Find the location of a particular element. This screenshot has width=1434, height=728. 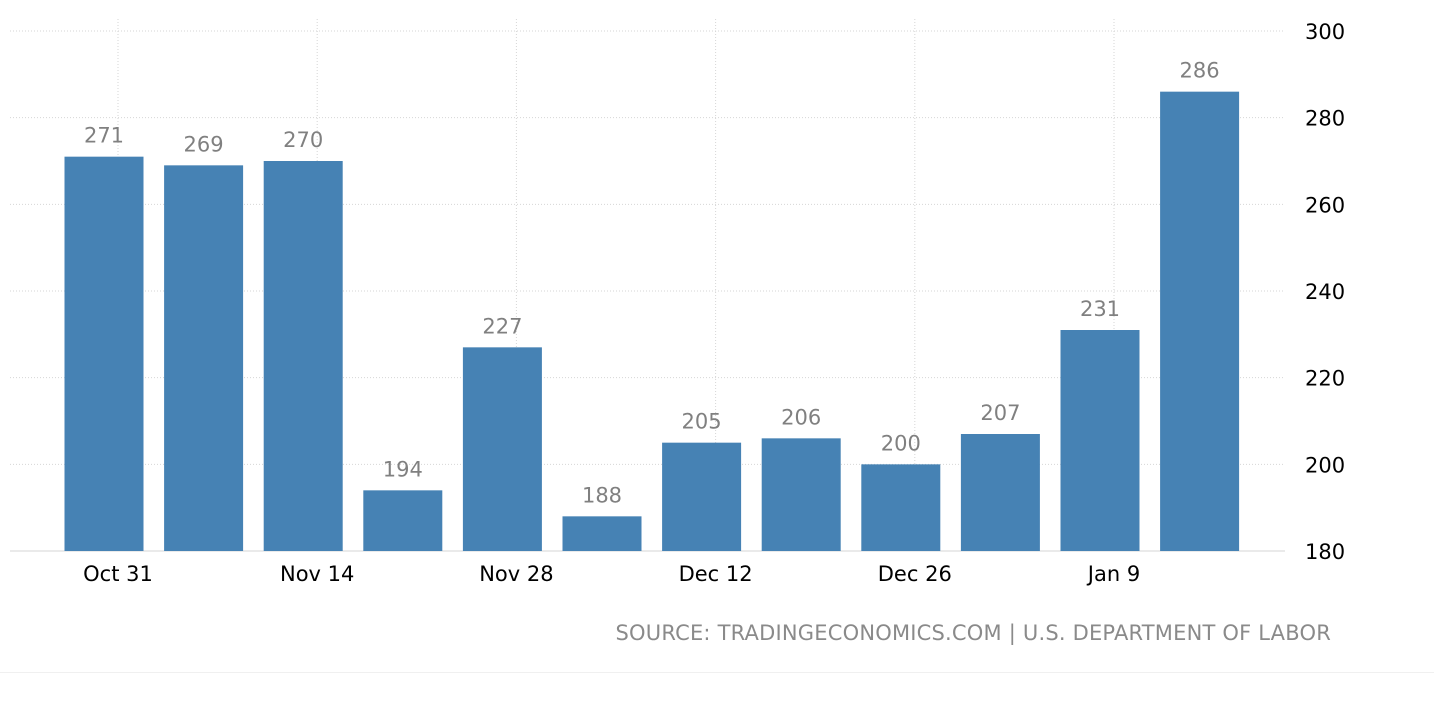

bar-value-label: 231 is located at coordinates (1100, 309).